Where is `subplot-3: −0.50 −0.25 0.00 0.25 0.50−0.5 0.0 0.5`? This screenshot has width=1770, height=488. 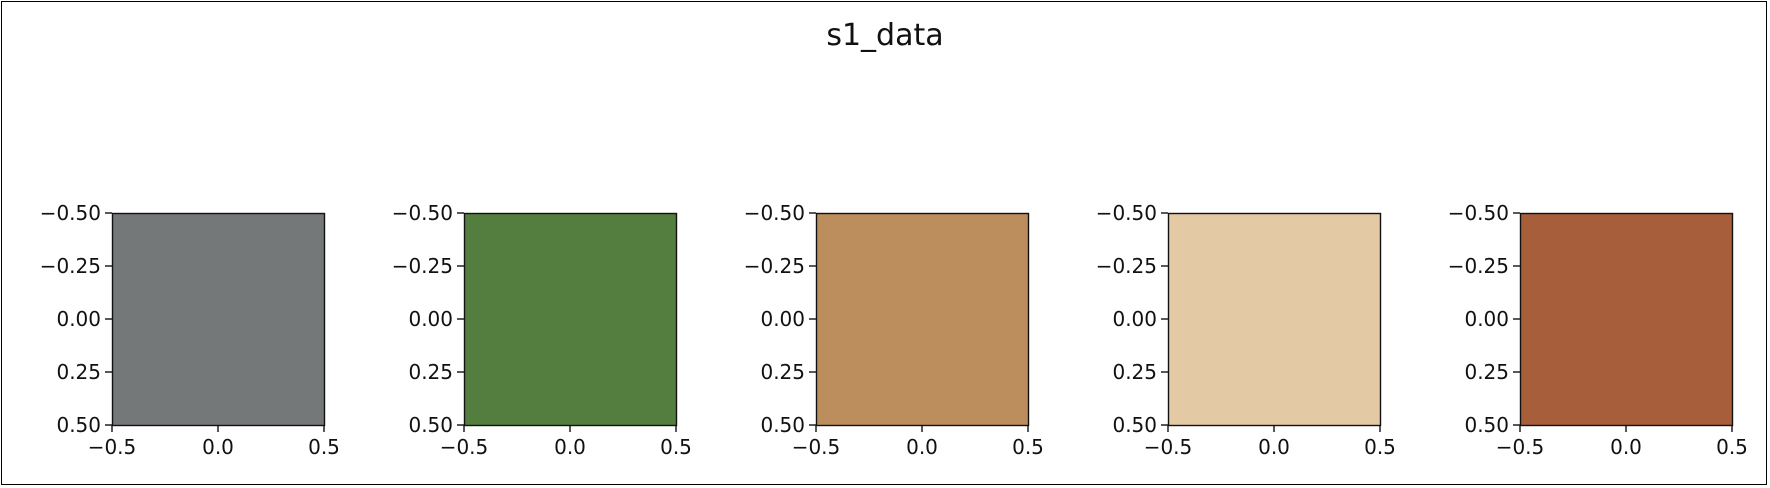 subplot-3: −0.50 −0.25 0.00 0.25 0.50−0.5 0.0 0.5 is located at coordinates (894, 330).